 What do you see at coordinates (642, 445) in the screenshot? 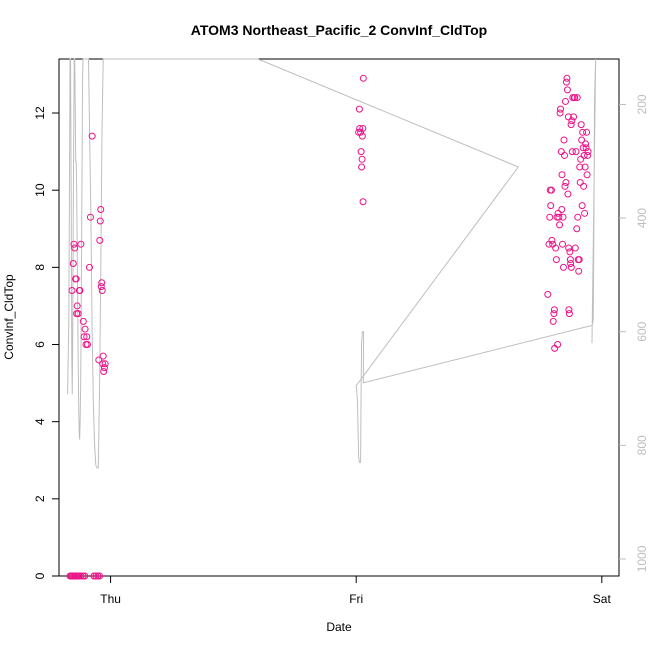
I see `right-tick-label: 800` at bounding box center [642, 445].